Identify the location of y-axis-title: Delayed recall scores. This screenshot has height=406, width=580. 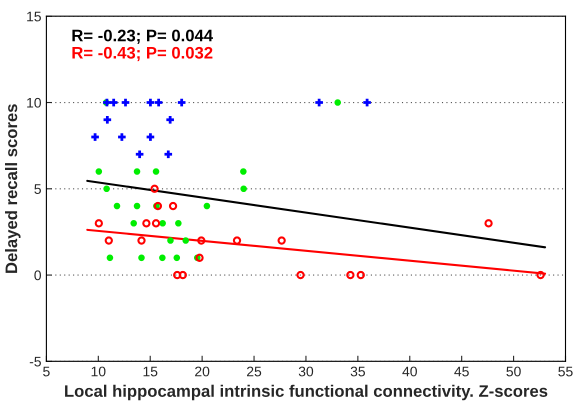
(13, 188).